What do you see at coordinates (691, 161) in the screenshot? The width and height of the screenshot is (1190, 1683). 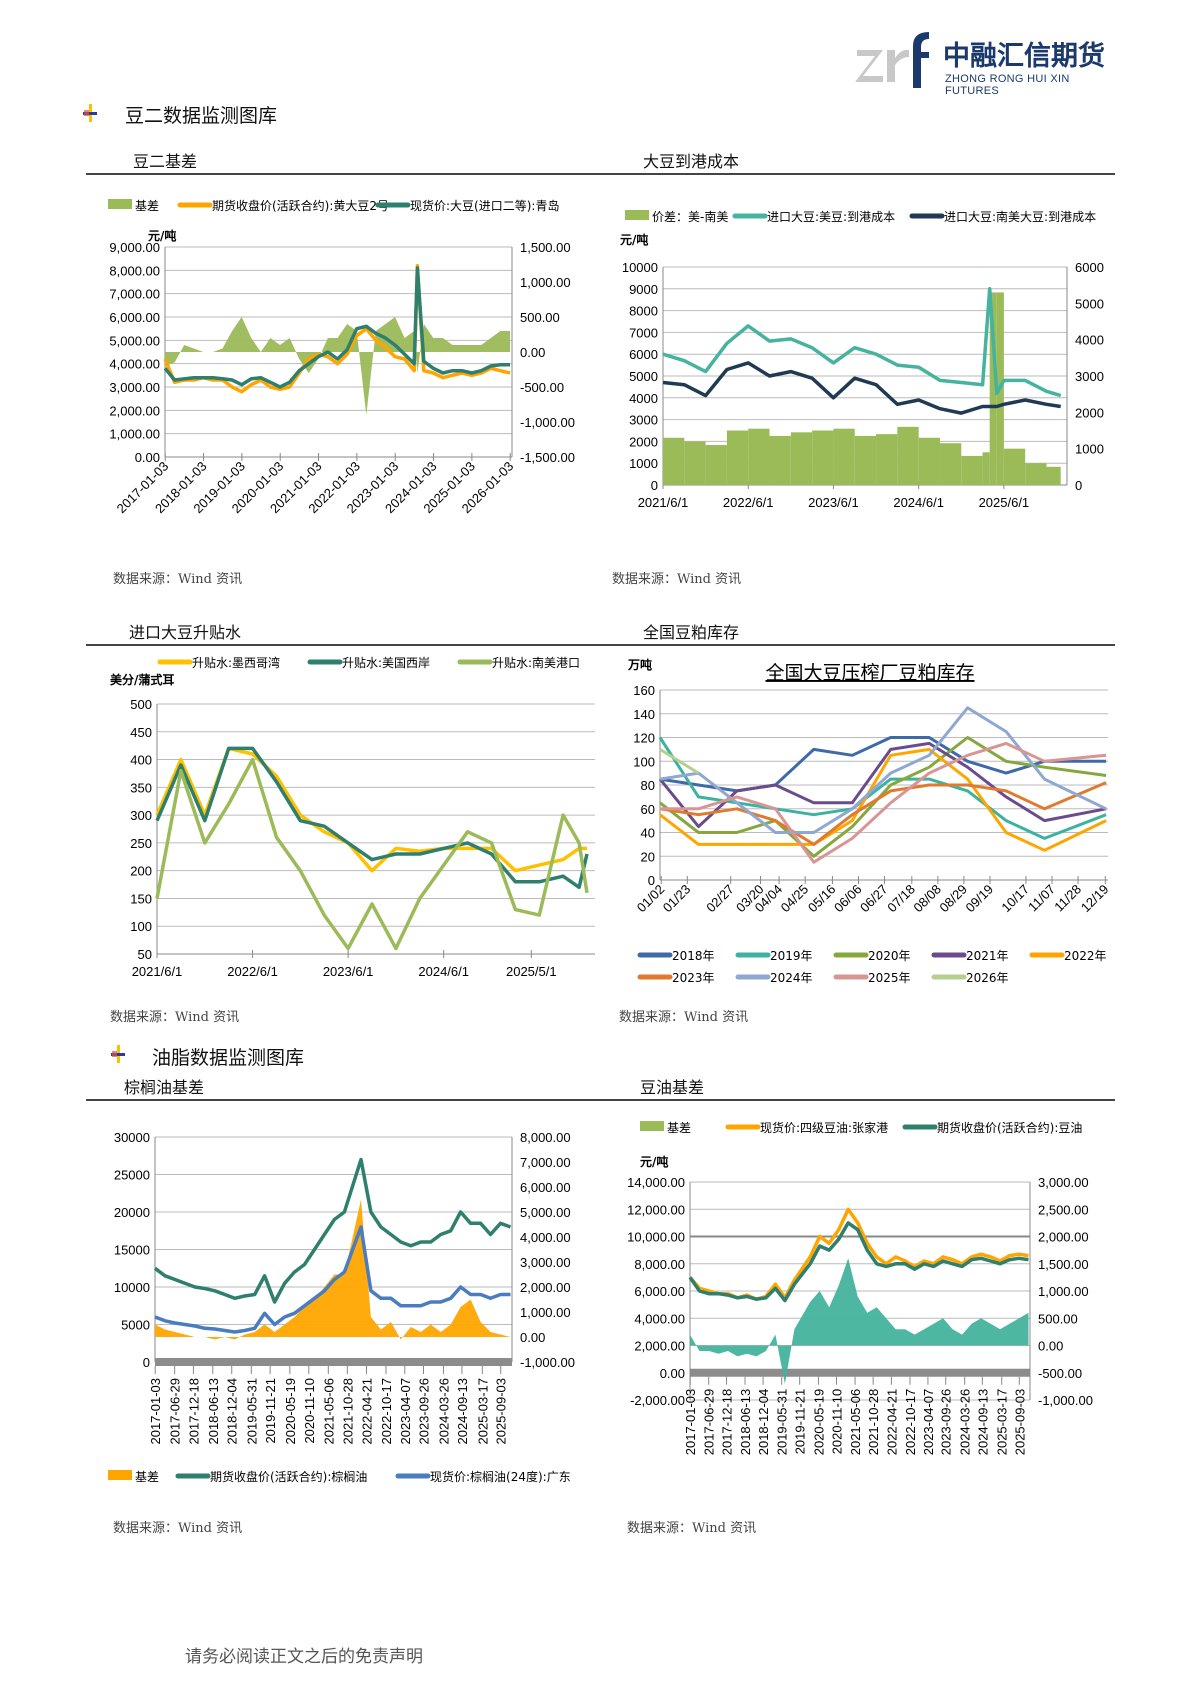 I see `panel-title: 大豆到港成本` at bounding box center [691, 161].